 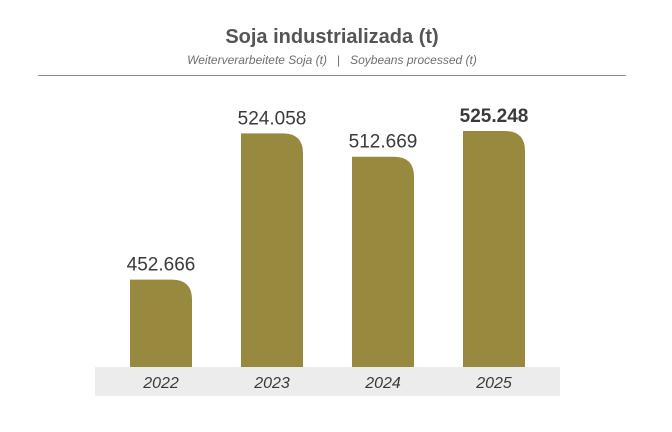 I want to click on category-axis-band, so click(x=327, y=381).